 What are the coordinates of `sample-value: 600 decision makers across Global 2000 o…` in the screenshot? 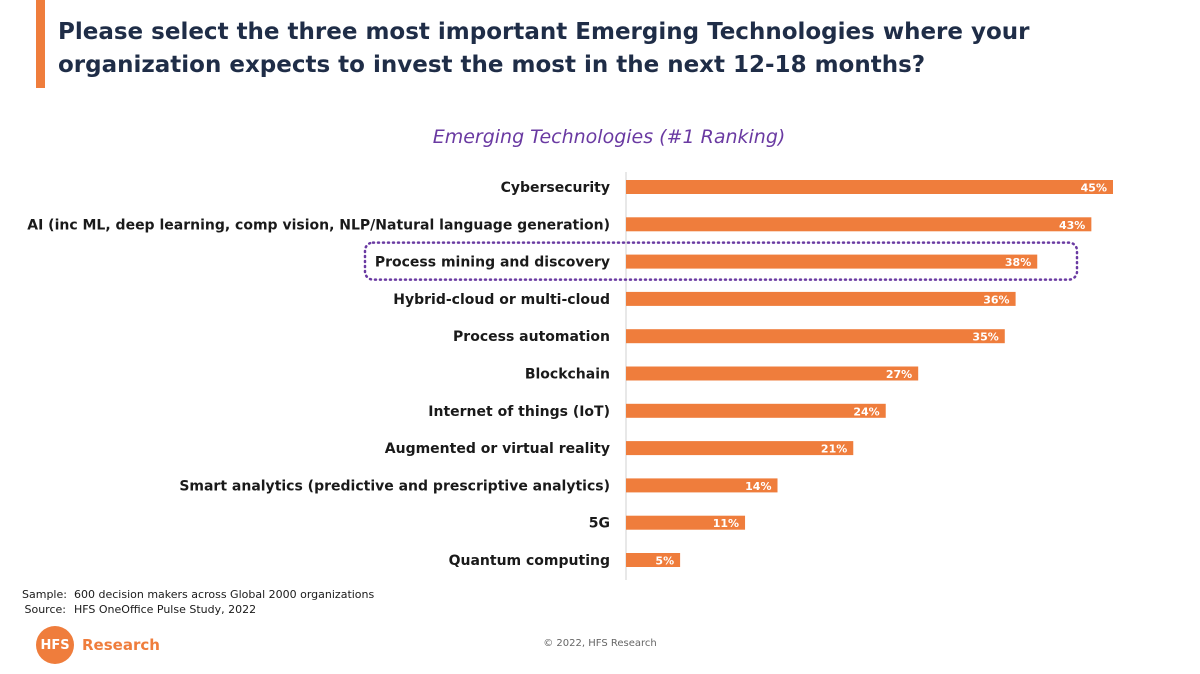 It's located at (224, 594).